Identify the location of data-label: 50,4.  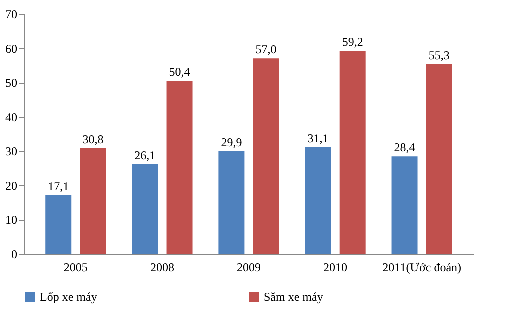
(179, 72).